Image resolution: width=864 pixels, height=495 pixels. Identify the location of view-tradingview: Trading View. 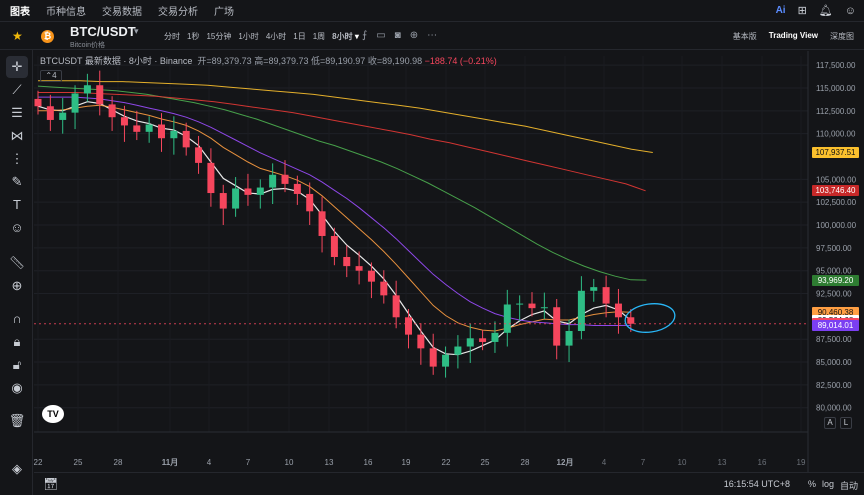
(793, 35).